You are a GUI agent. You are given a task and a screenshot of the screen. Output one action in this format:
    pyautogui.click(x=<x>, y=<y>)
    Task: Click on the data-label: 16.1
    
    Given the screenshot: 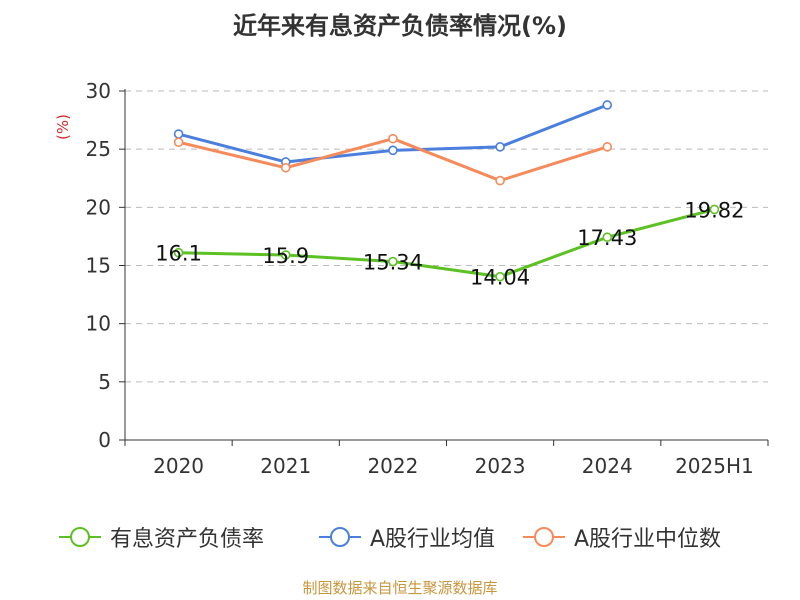 What is the action you would take?
    pyautogui.click(x=178, y=254)
    